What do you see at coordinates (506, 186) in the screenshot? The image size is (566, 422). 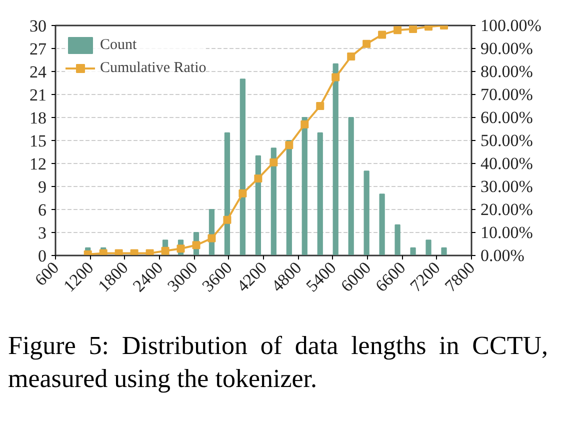 I see `y2-tick-label: 30.00%` at bounding box center [506, 186].